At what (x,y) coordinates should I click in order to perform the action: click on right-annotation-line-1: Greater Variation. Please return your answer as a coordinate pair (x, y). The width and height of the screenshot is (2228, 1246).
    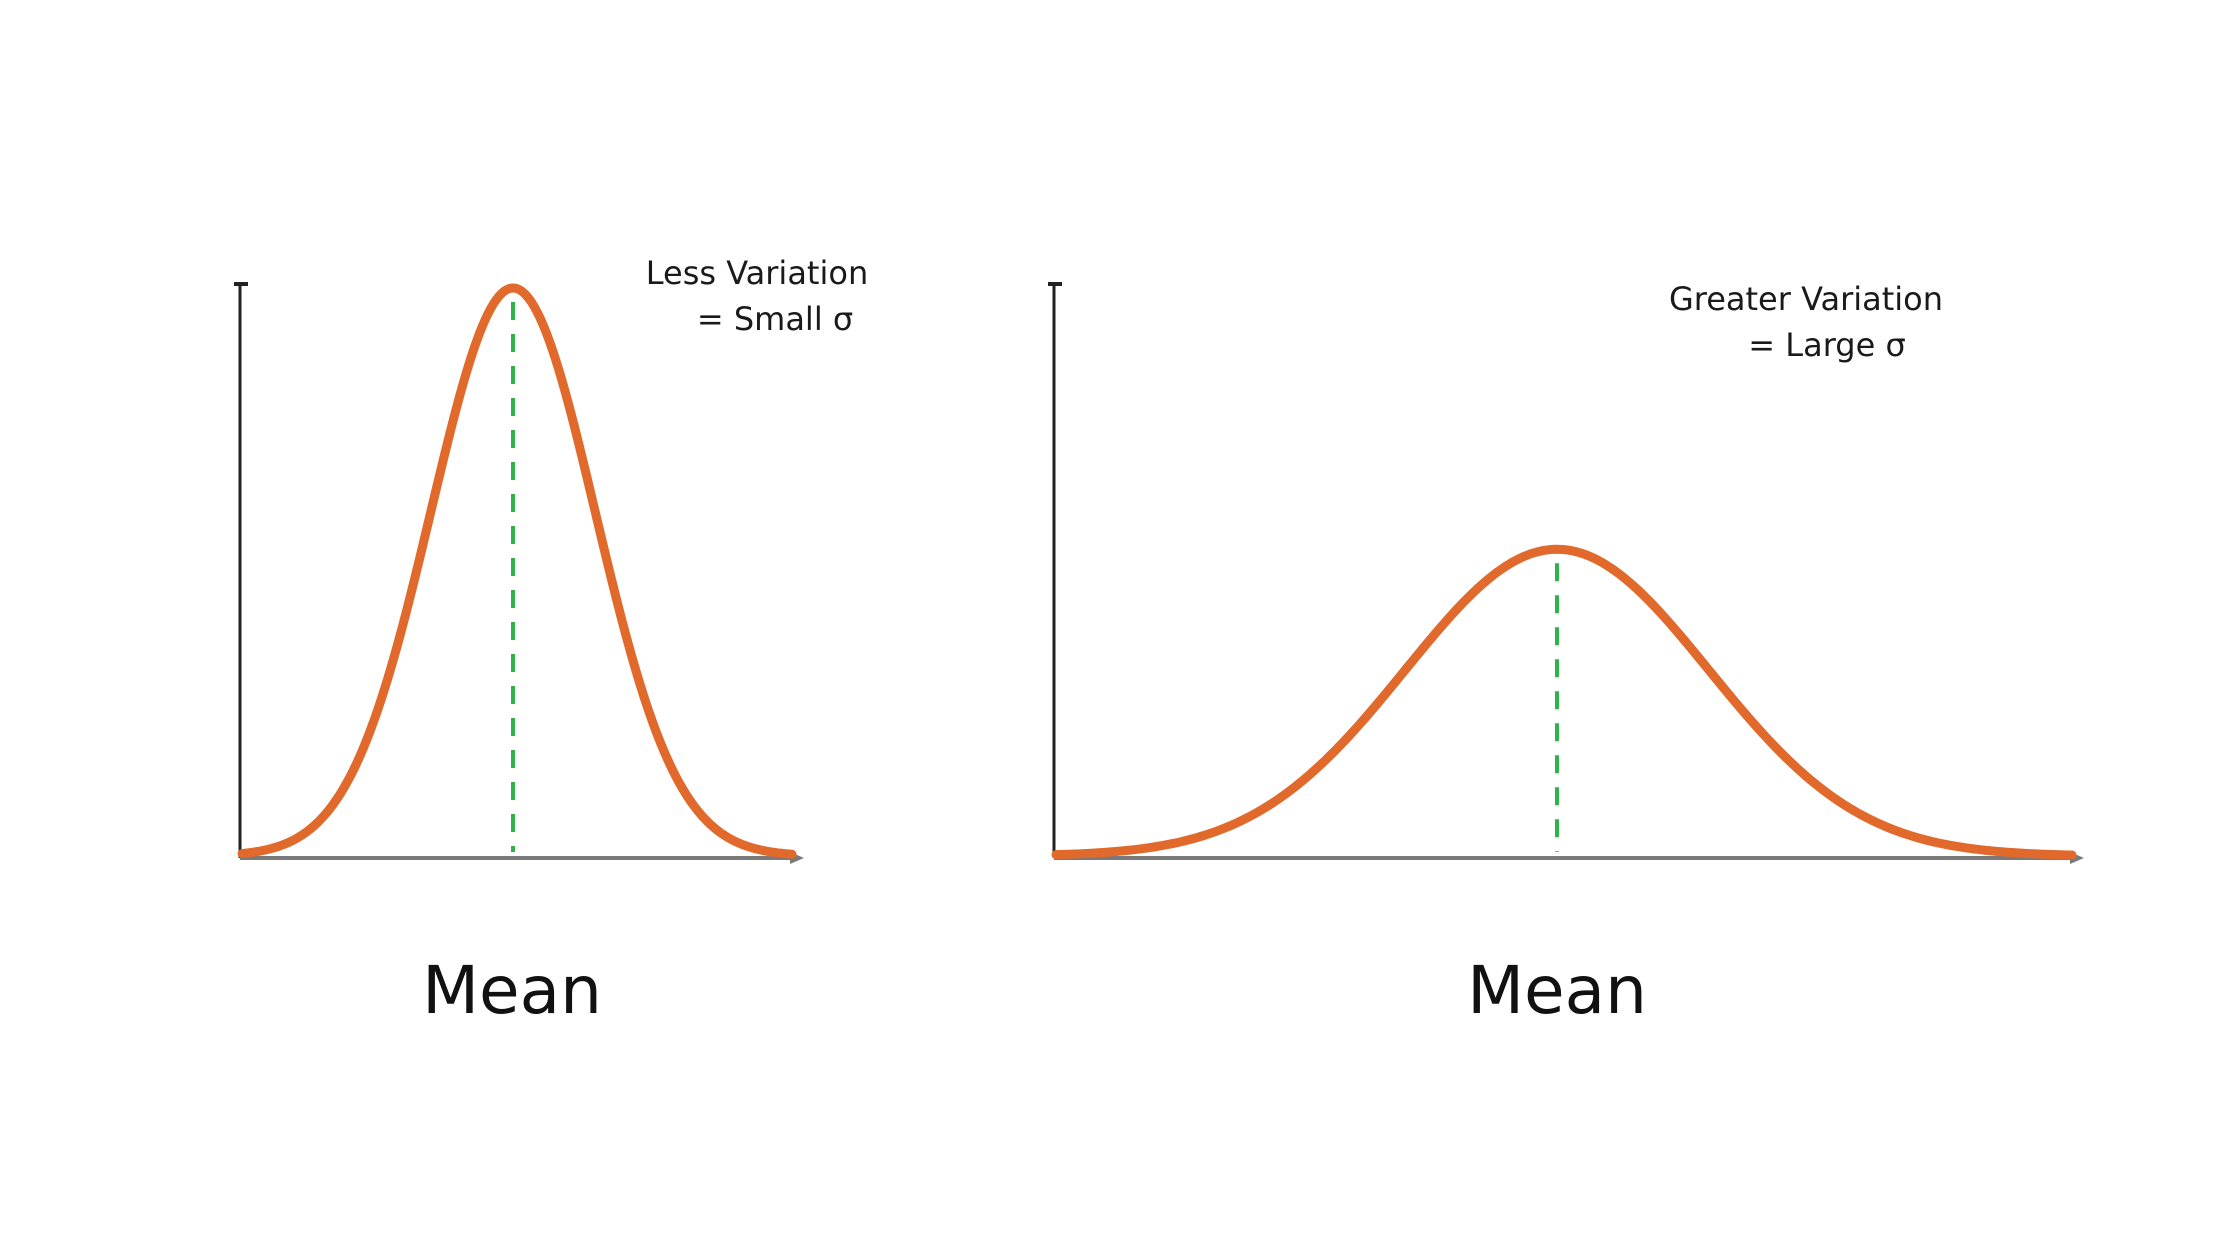
    Looking at the image, I should click on (1806, 299).